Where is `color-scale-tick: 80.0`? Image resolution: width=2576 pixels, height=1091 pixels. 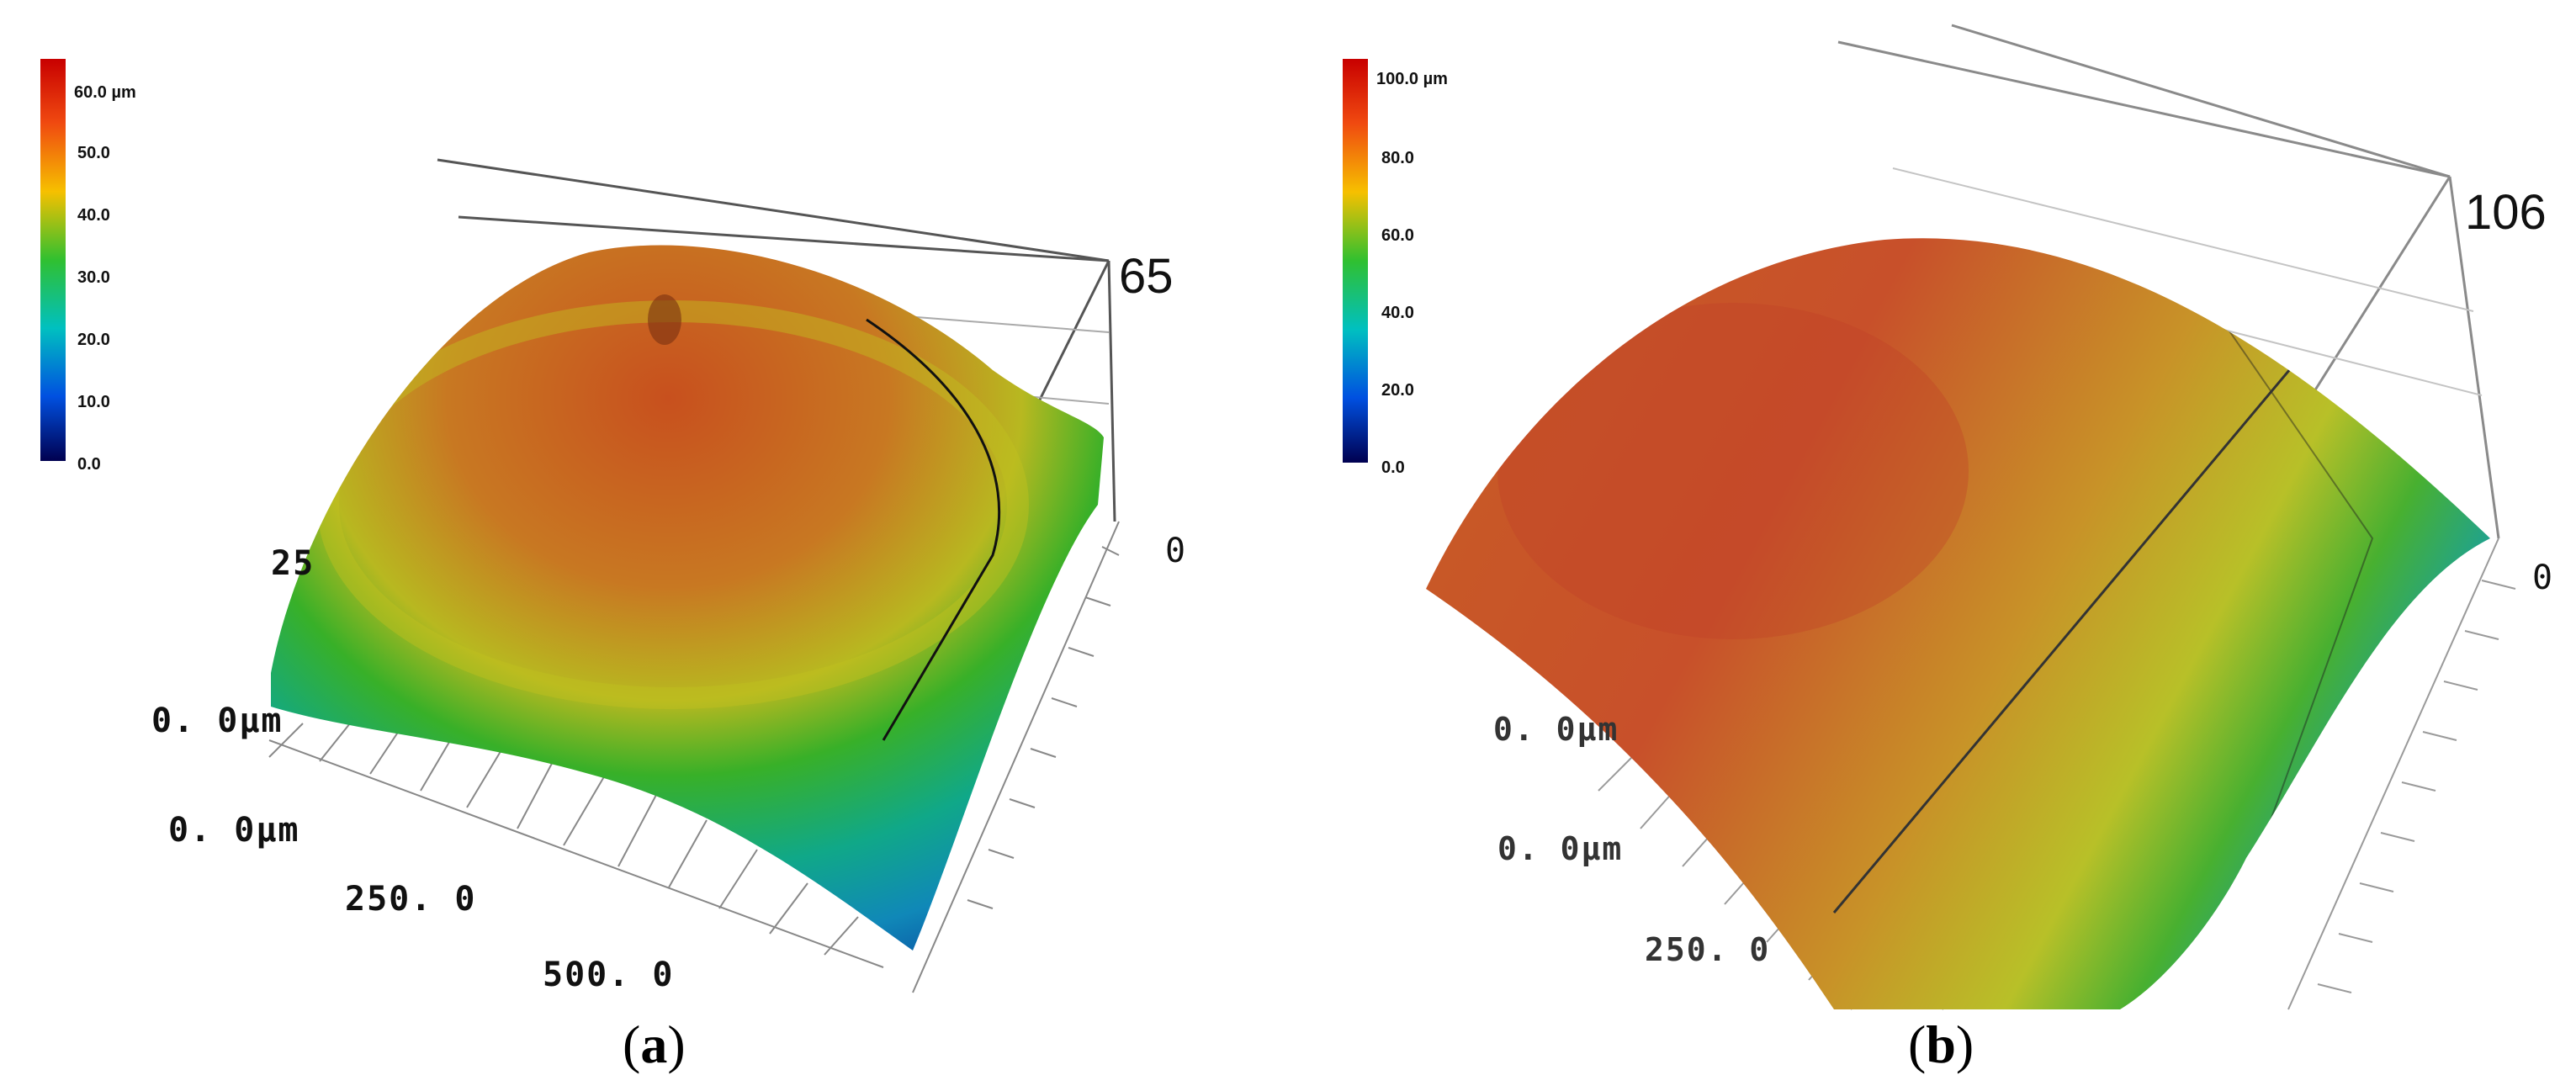 color-scale-tick: 80.0 is located at coordinates (1397, 158).